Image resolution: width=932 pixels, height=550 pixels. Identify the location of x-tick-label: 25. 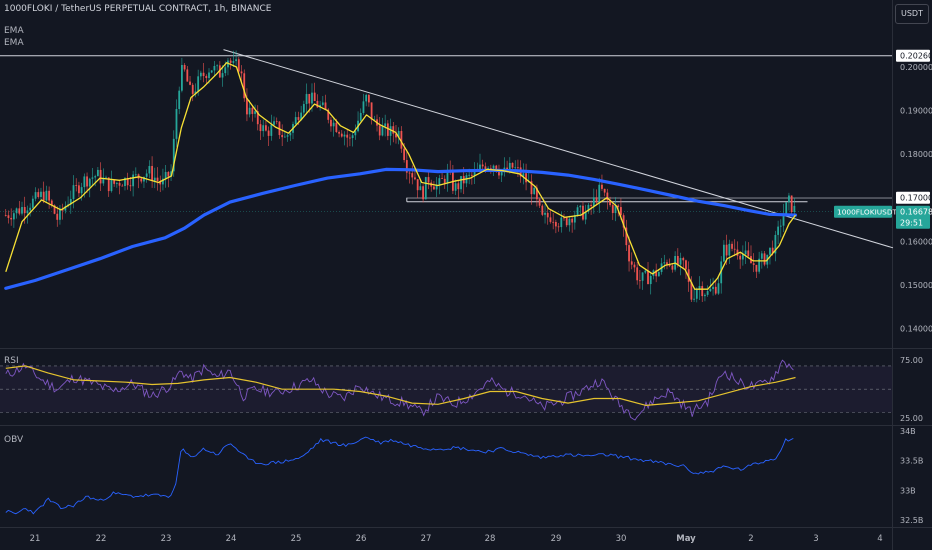
(296, 539).